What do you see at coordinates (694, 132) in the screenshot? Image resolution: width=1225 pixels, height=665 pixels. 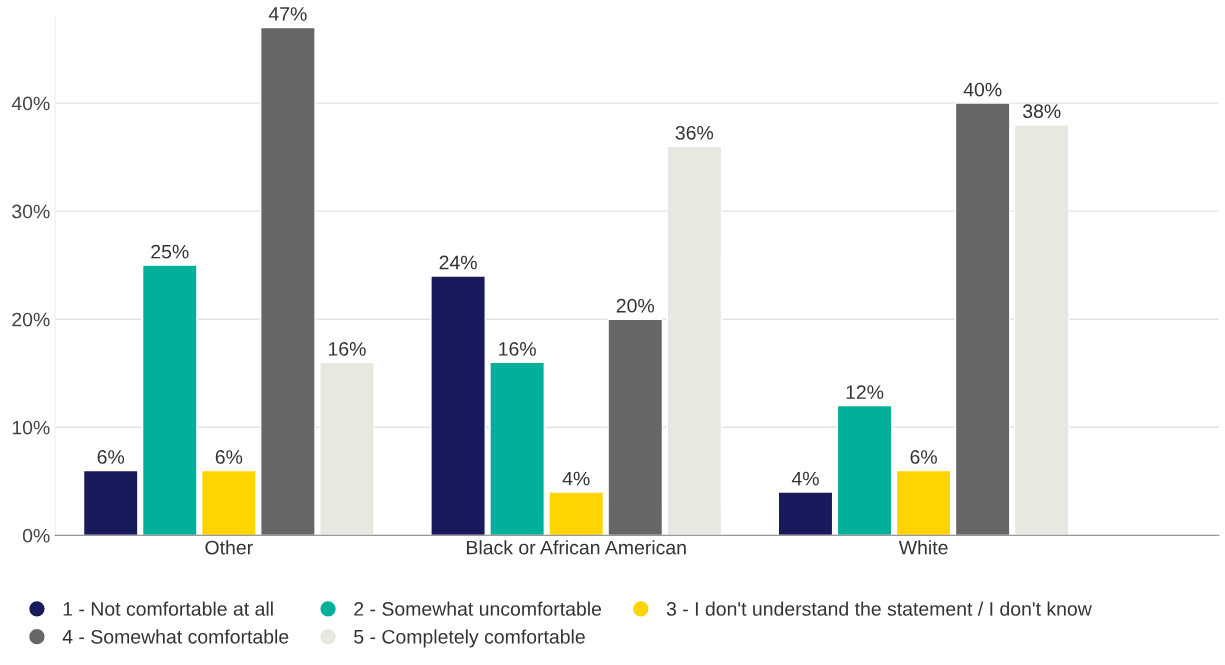 I see `data-label: 36%` at bounding box center [694, 132].